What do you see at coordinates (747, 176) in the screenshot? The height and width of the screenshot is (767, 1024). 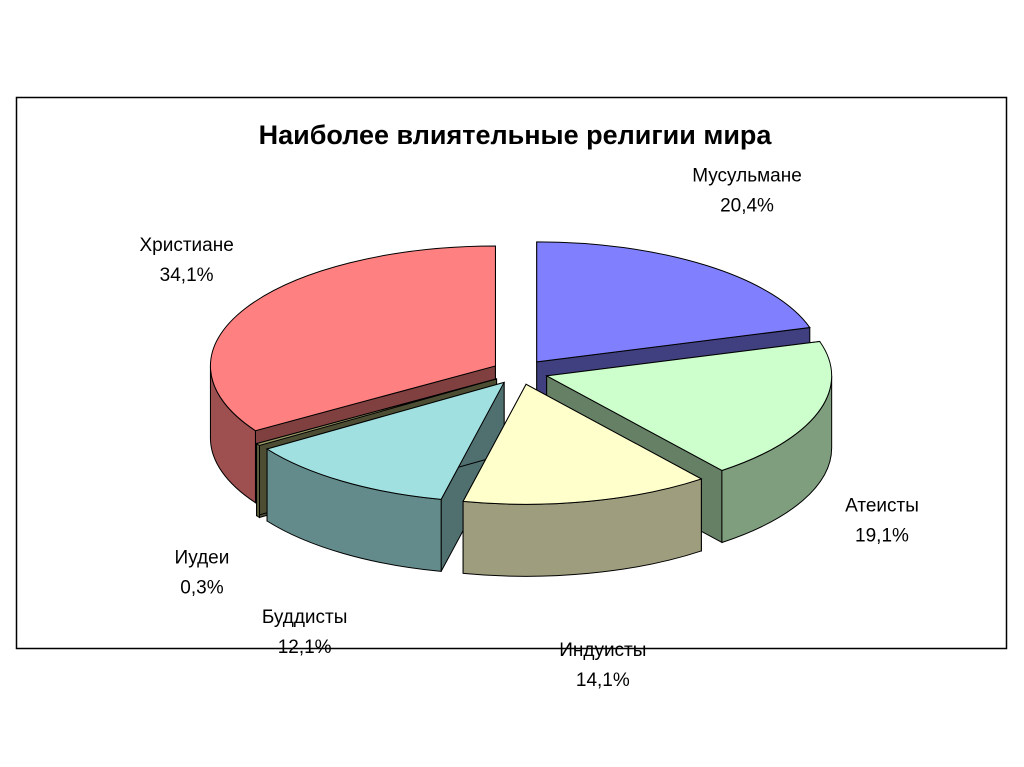 I see `slice-label: Мусульмане` at bounding box center [747, 176].